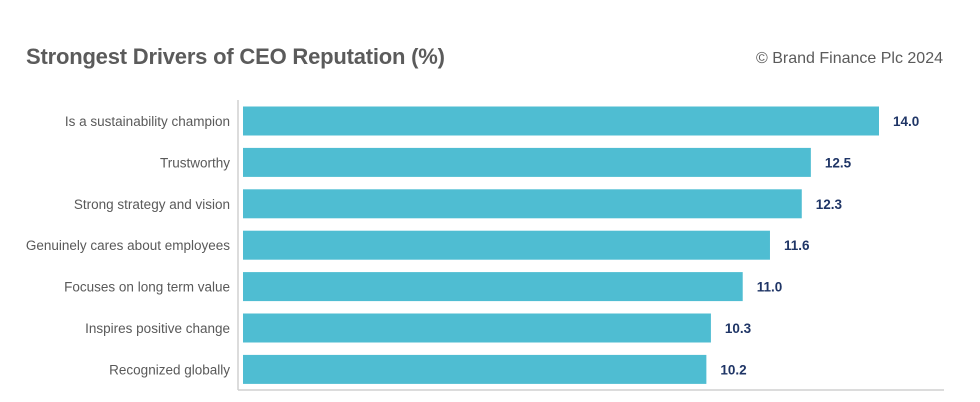 The width and height of the screenshot is (980, 402). I want to click on category-label: Genuinely cares about employees, so click(128, 245).